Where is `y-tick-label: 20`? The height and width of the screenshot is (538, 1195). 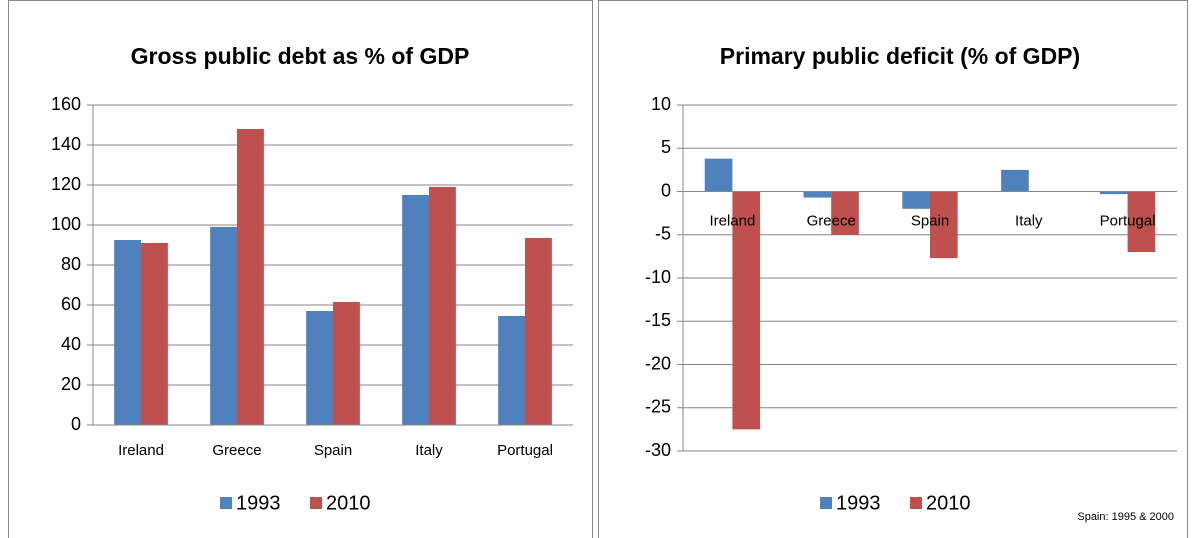
y-tick-label: 20 is located at coordinates (71, 384).